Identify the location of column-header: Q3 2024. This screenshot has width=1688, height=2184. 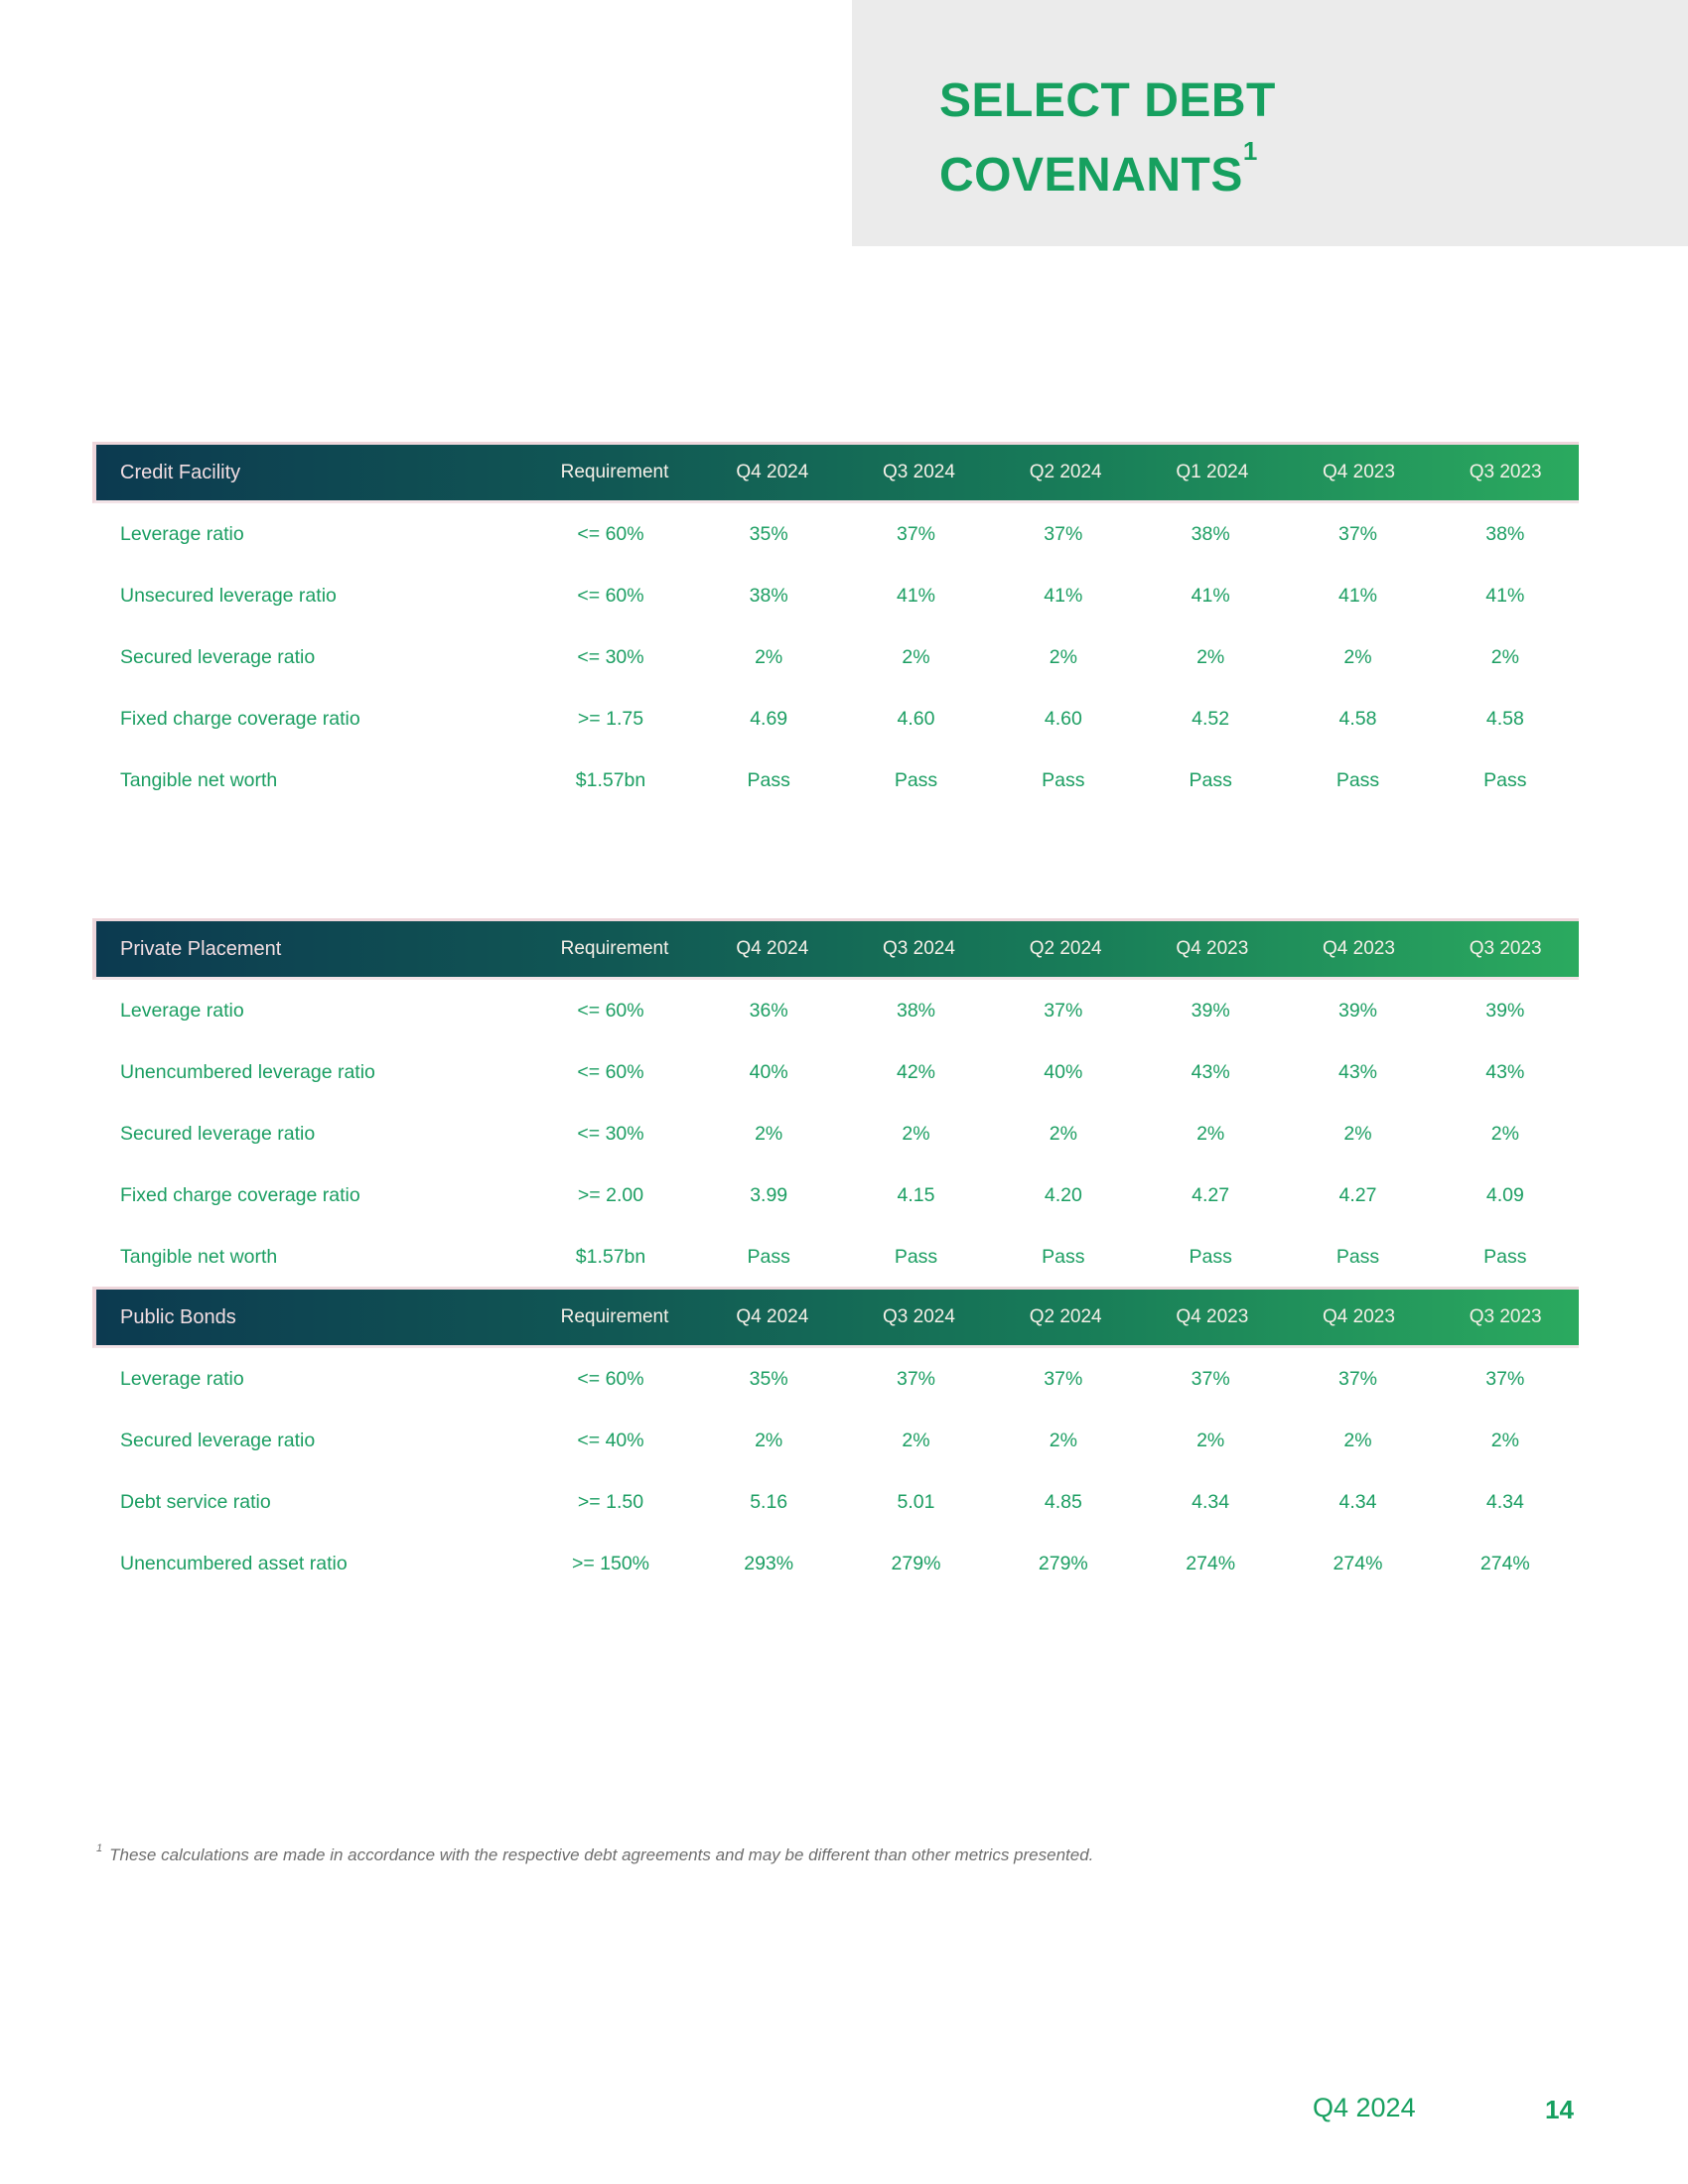
(919, 472).